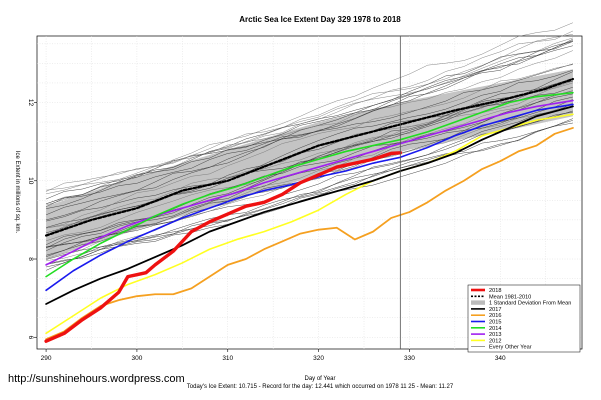  I want to click on y-tick-label: 8, so click(30, 259).